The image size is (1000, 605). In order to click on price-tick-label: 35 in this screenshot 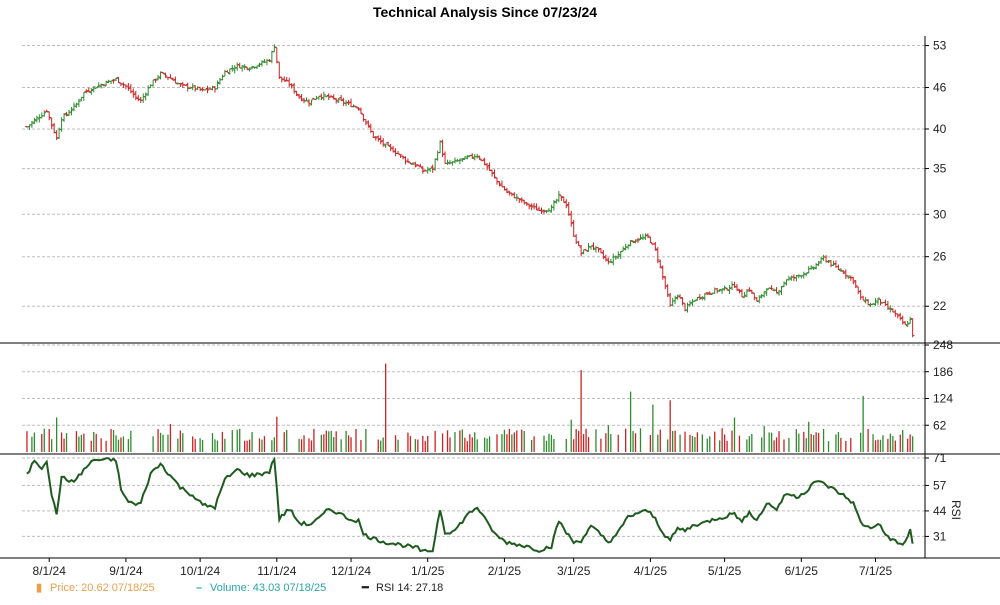, I will do `click(940, 169)`.